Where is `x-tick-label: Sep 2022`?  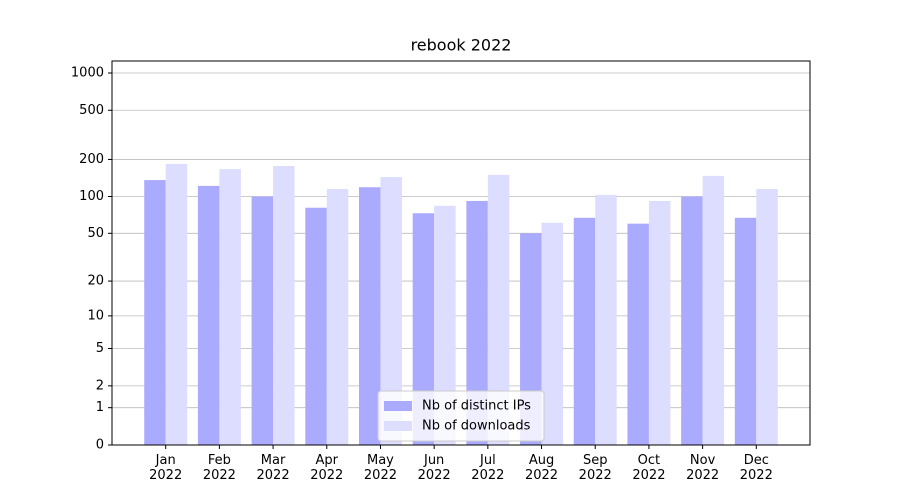
x-tick-label: Sep 2022 is located at coordinates (595, 468).